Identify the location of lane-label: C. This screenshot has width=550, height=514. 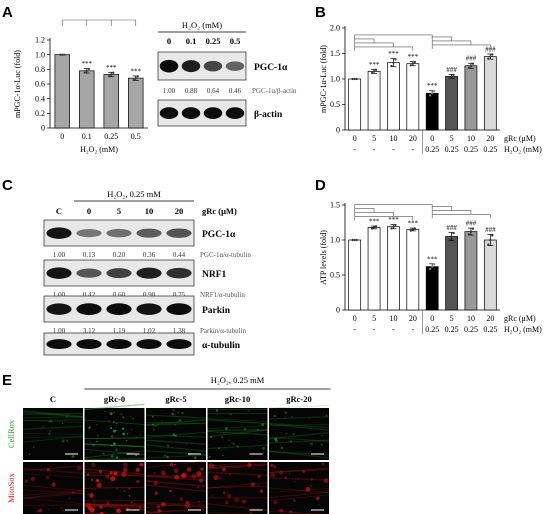
(59, 211).